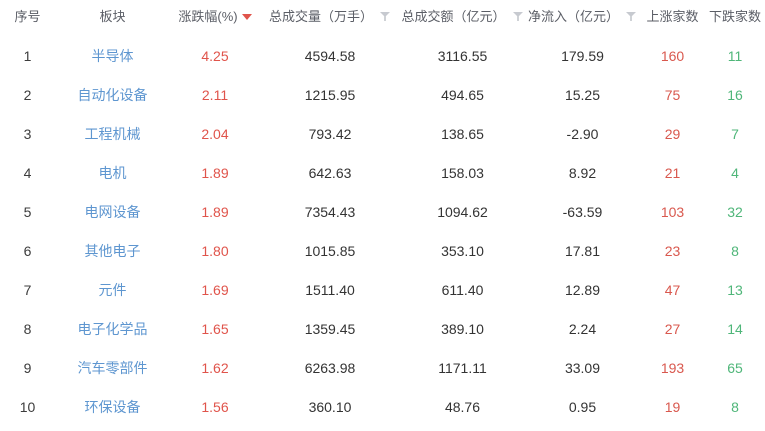  I want to click on cell-turnover: 389.10, so click(462, 328).